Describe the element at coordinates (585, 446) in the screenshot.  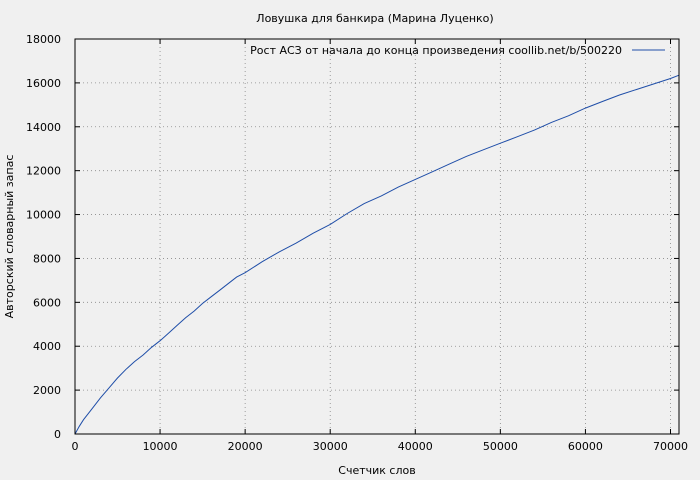
I see `x-tick-label: 60000` at that location.